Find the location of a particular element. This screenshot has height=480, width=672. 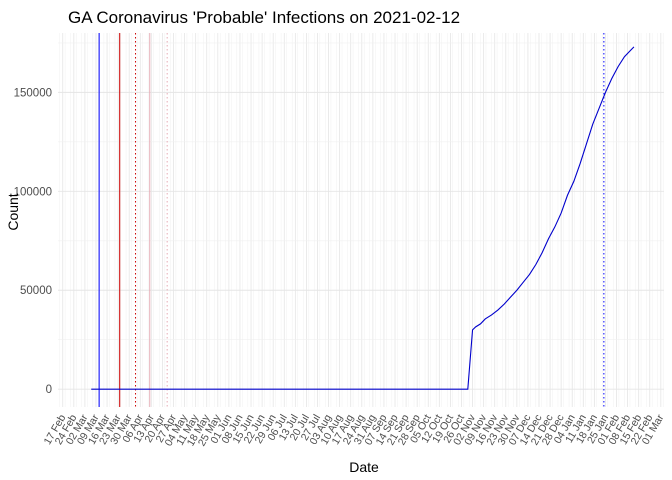

x-axis-title: Date is located at coordinates (364, 467).